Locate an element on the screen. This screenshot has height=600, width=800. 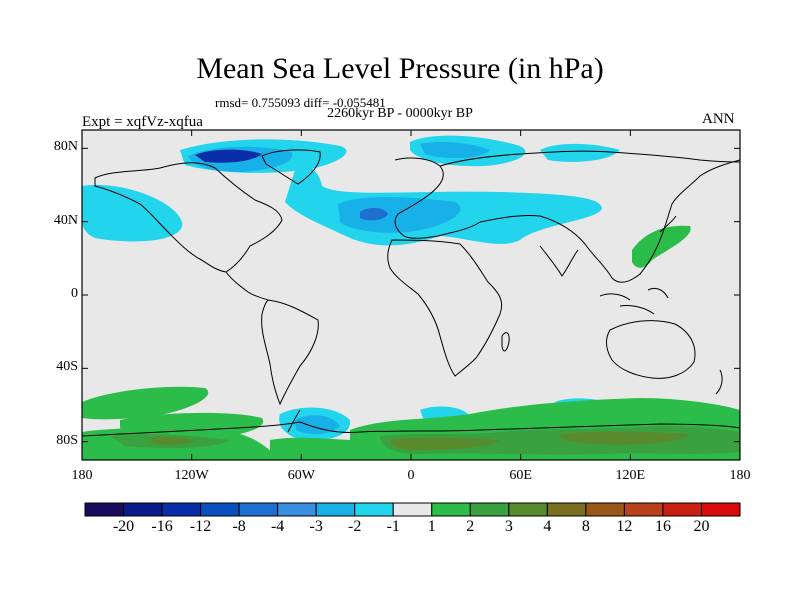
colorbar-label: 16 is located at coordinates (662, 526).